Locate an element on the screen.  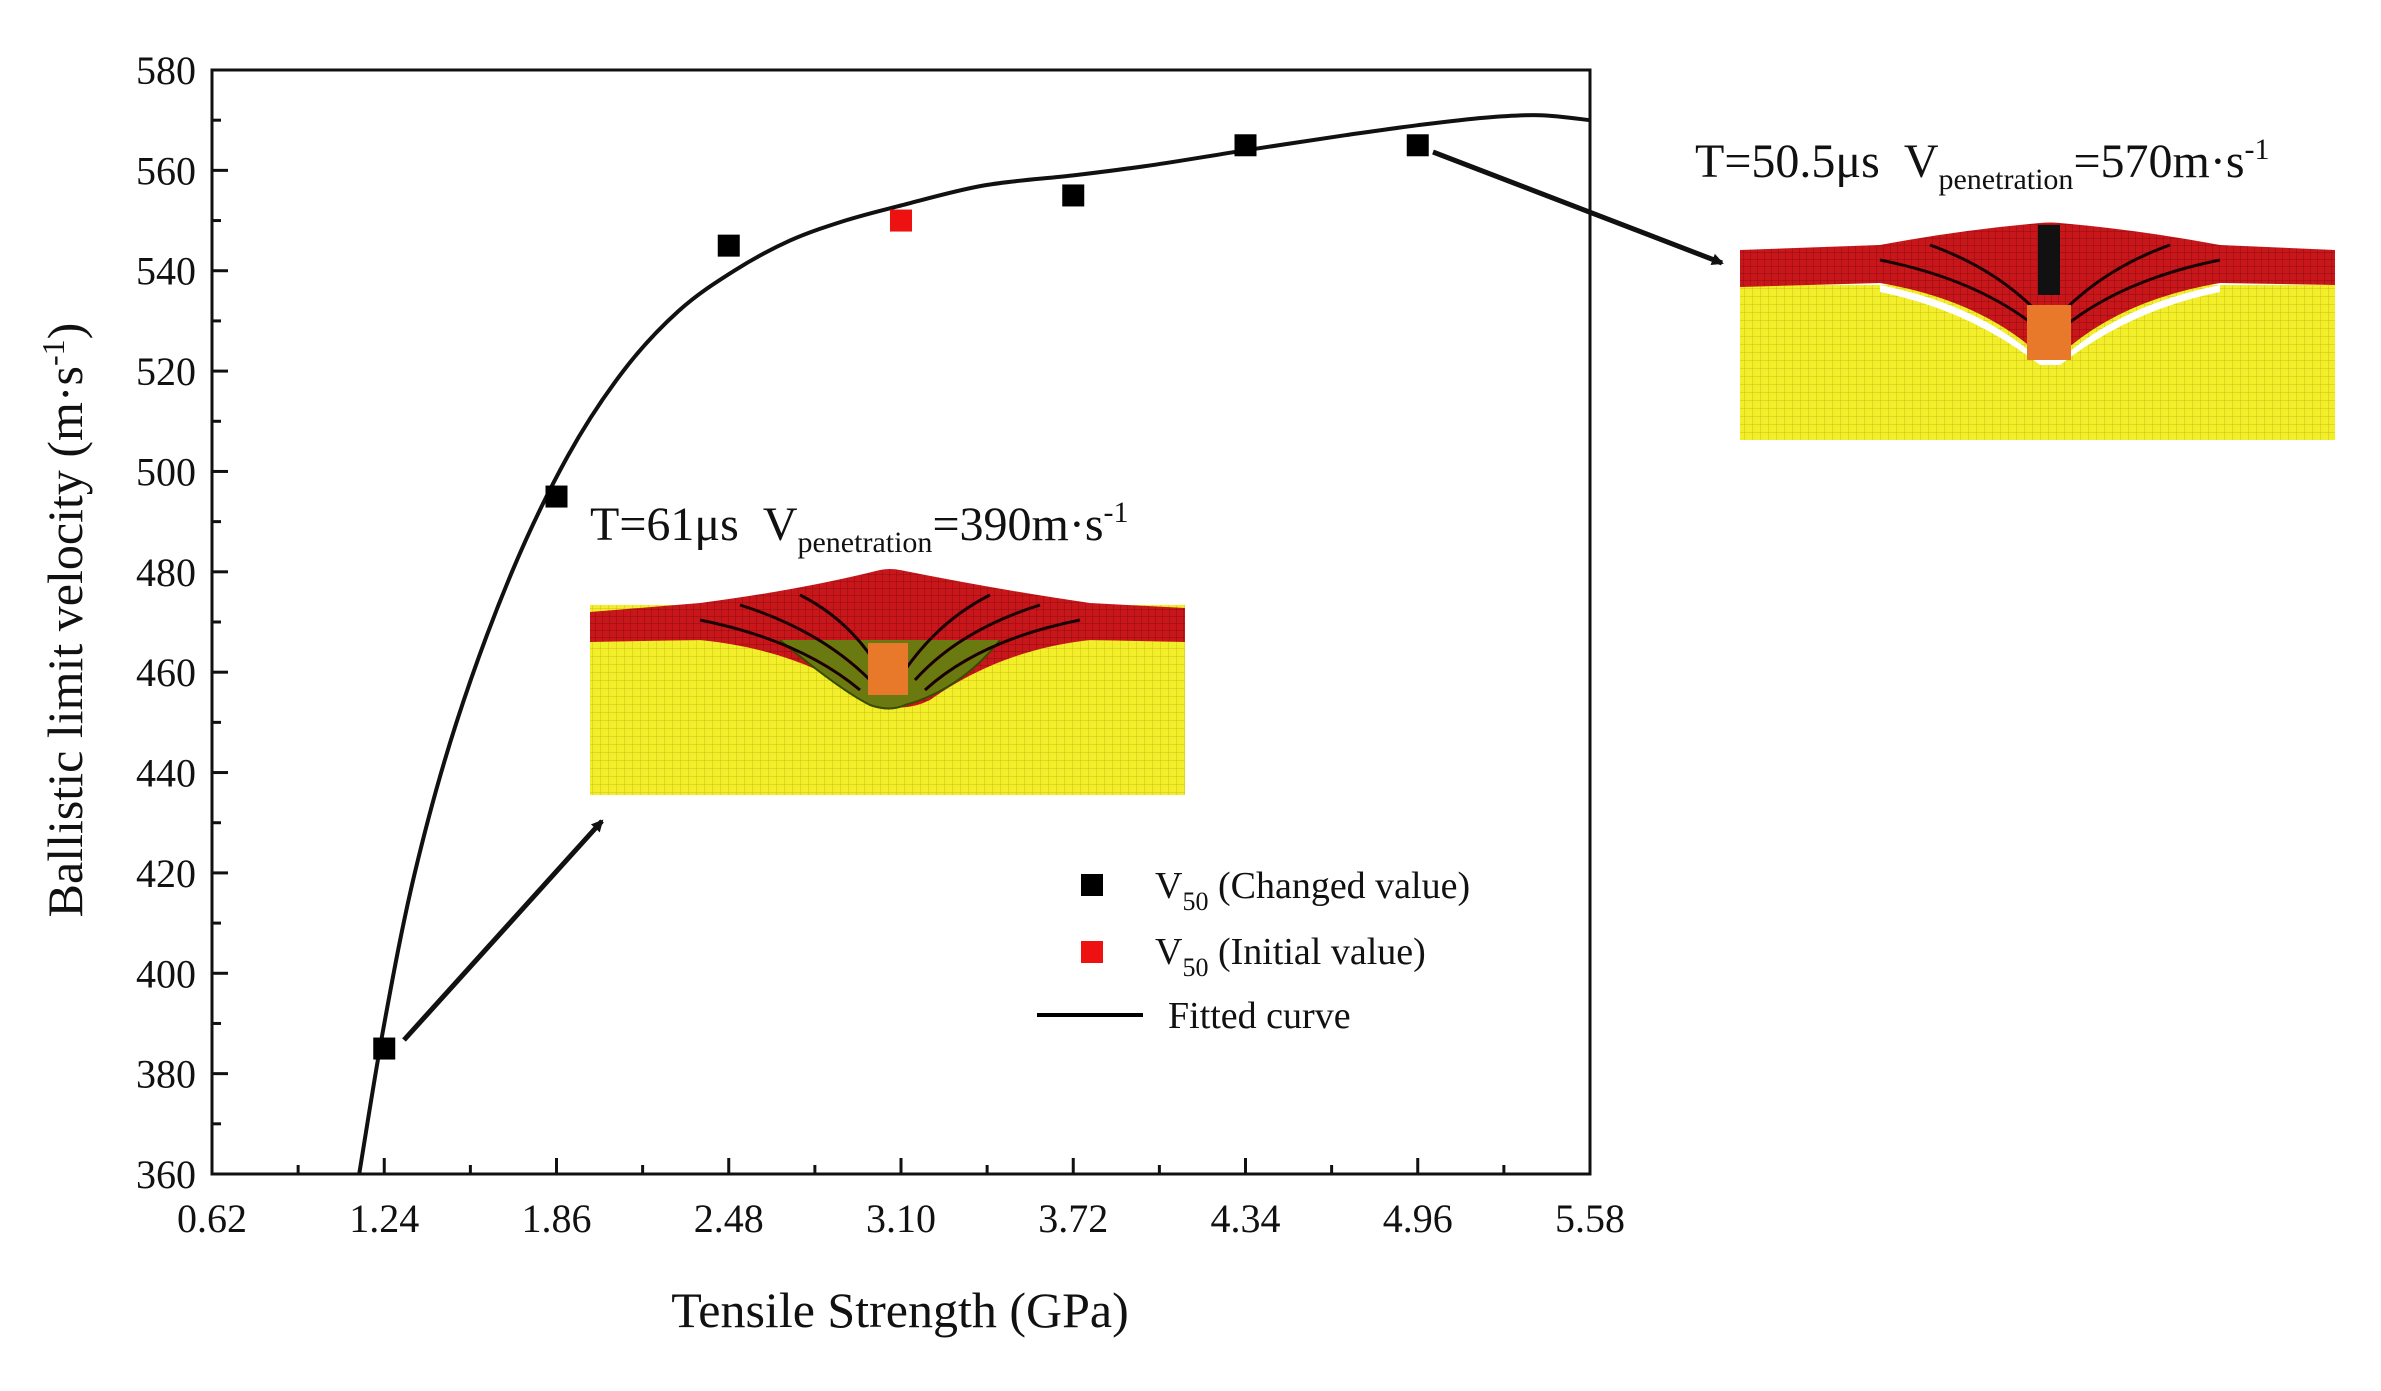
annotation-low: T=61μs Vpenetration=390m·s-1 is located at coordinates (765, 769).